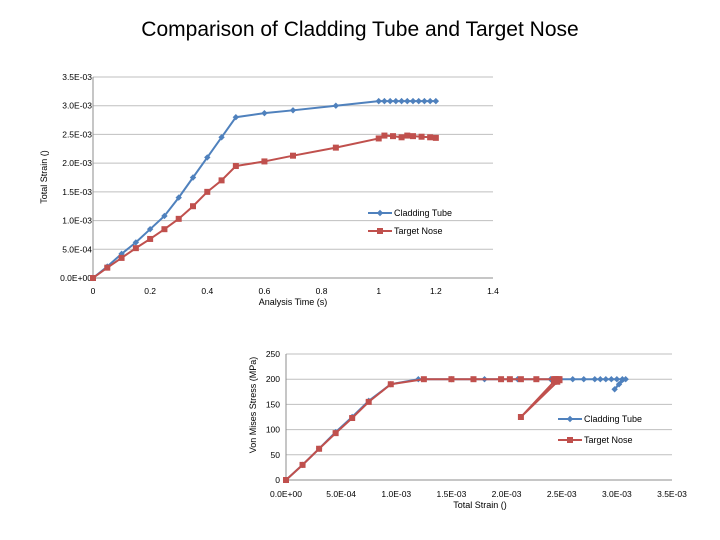 This screenshot has height=540, width=720. I want to click on chart1-x-tick-label: 1.4, so click(493, 291).